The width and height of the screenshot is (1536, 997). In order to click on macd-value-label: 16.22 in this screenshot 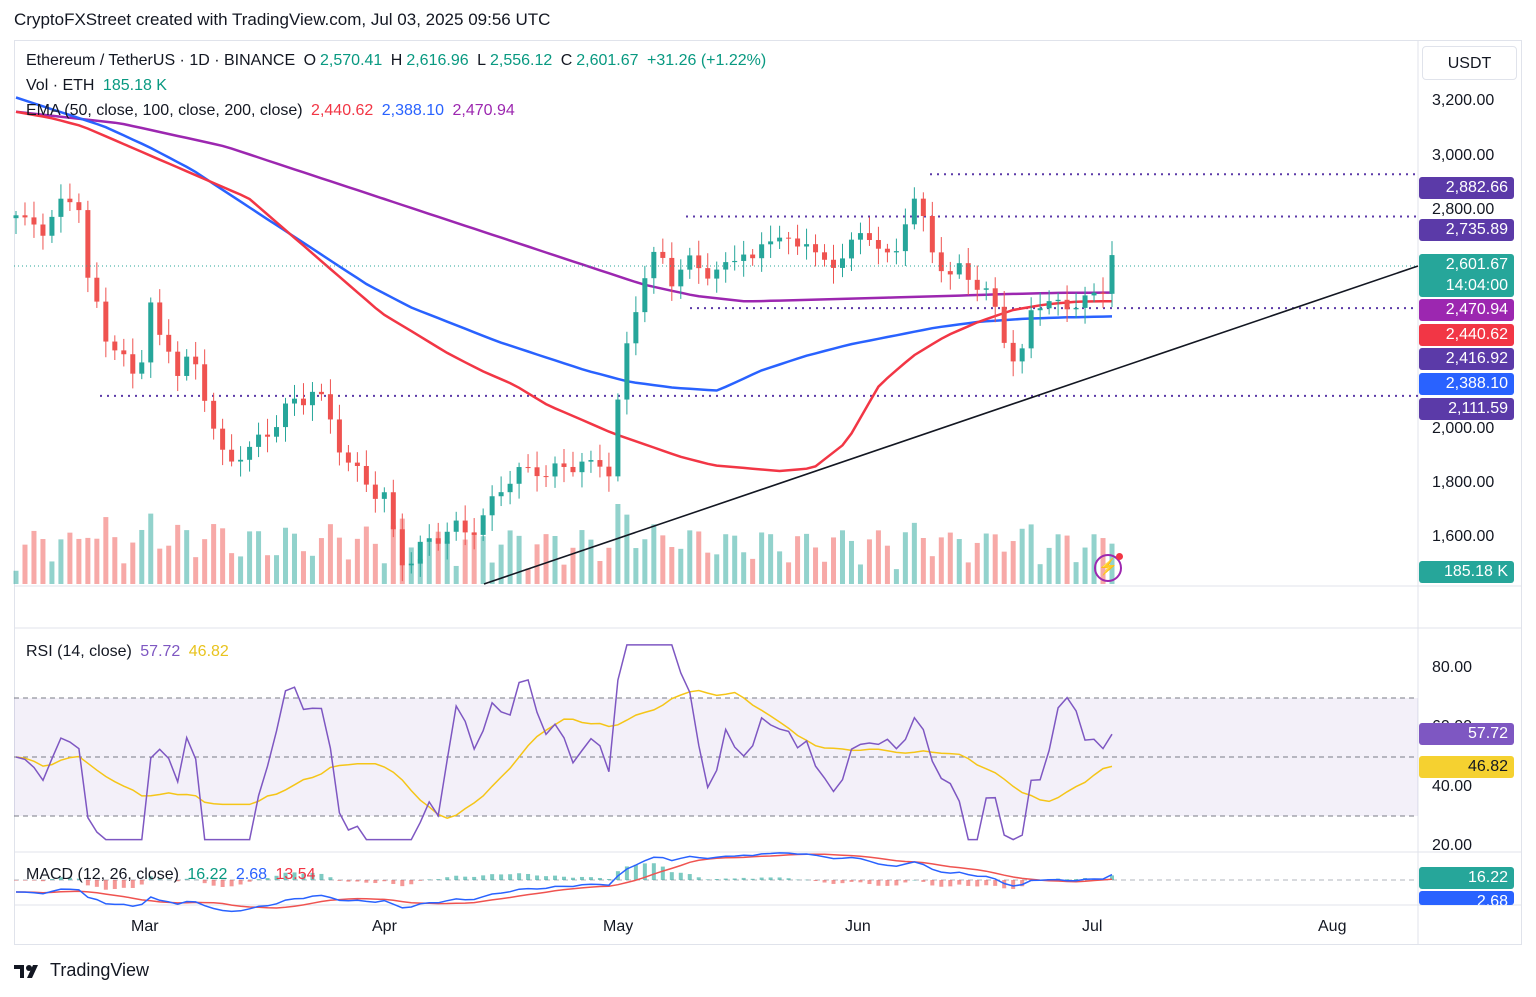, I will do `click(1466, 878)`.